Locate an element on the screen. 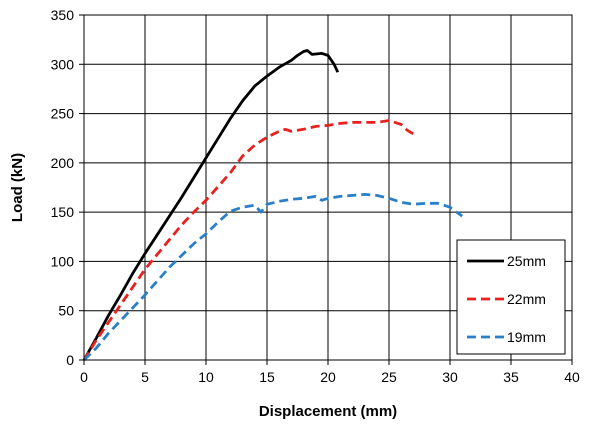  x-tick-label: 0 is located at coordinates (84, 377).